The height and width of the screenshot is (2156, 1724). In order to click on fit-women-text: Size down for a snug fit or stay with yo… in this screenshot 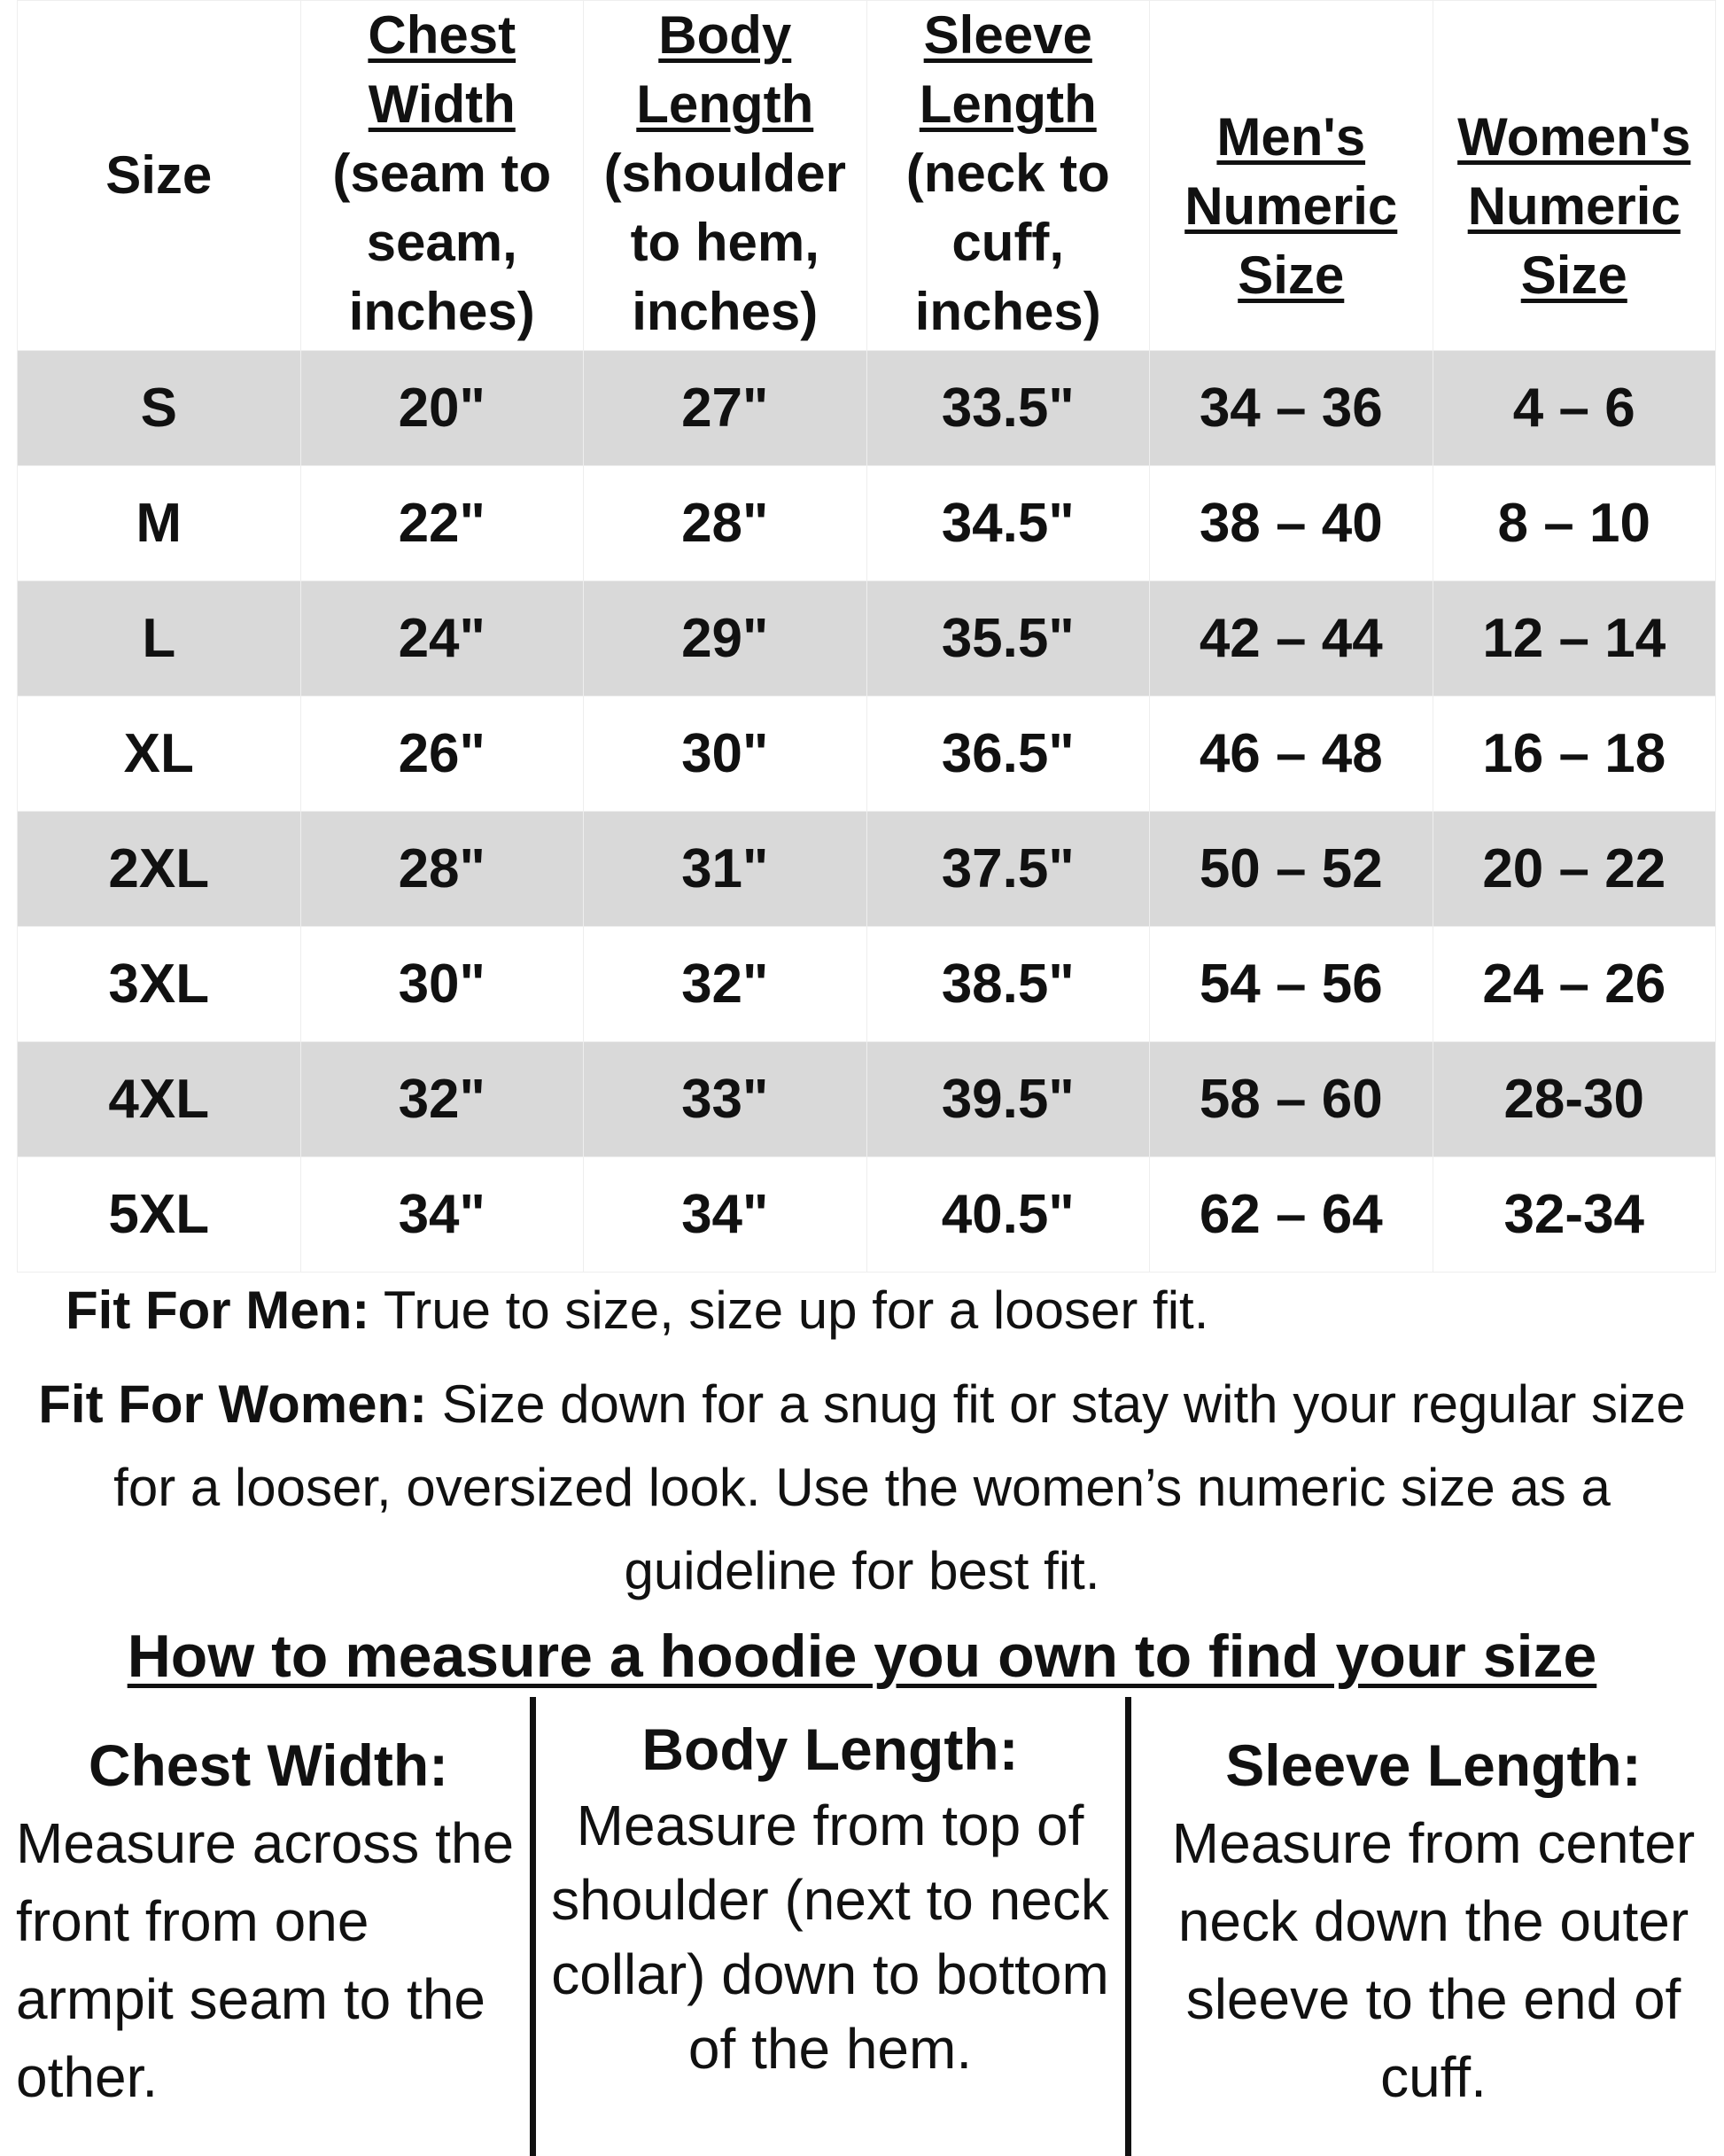, I will do `click(899, 1487)`.